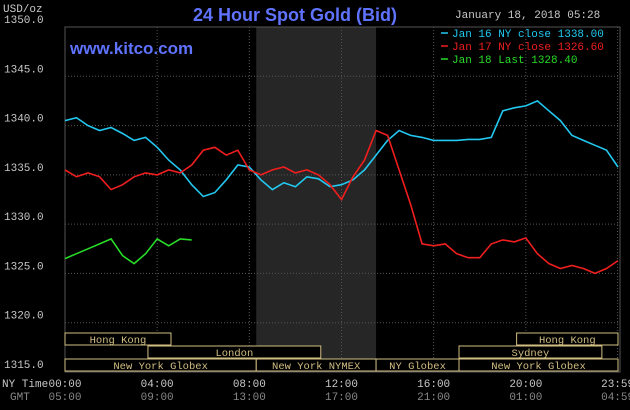 The width and height of the screenshot is (630, 410). Describe the element at coordinates (316, 367) in the screenshot. I see `session-label: New York NYMEX` at that location.